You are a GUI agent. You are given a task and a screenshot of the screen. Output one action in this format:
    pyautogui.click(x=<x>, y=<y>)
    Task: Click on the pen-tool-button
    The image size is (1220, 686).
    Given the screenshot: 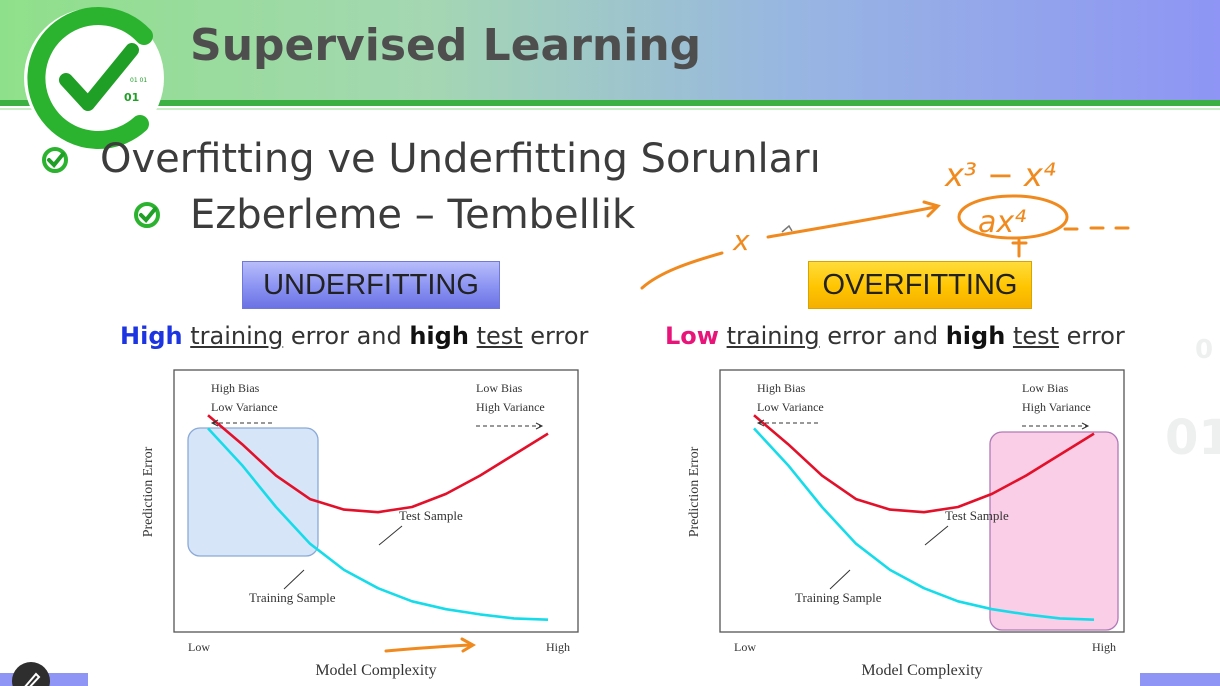 What is the action you would take?
    pyautogui.click(x=31, y=674)
    